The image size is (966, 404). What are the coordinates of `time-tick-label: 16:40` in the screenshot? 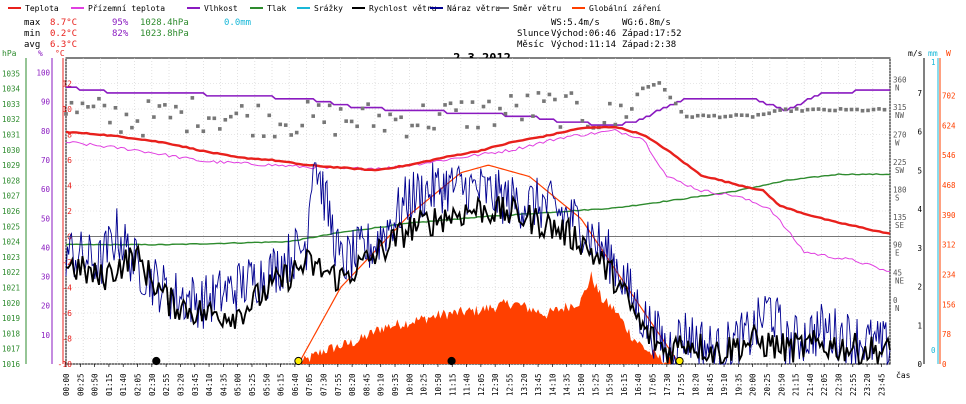 It's located at (638, 384).